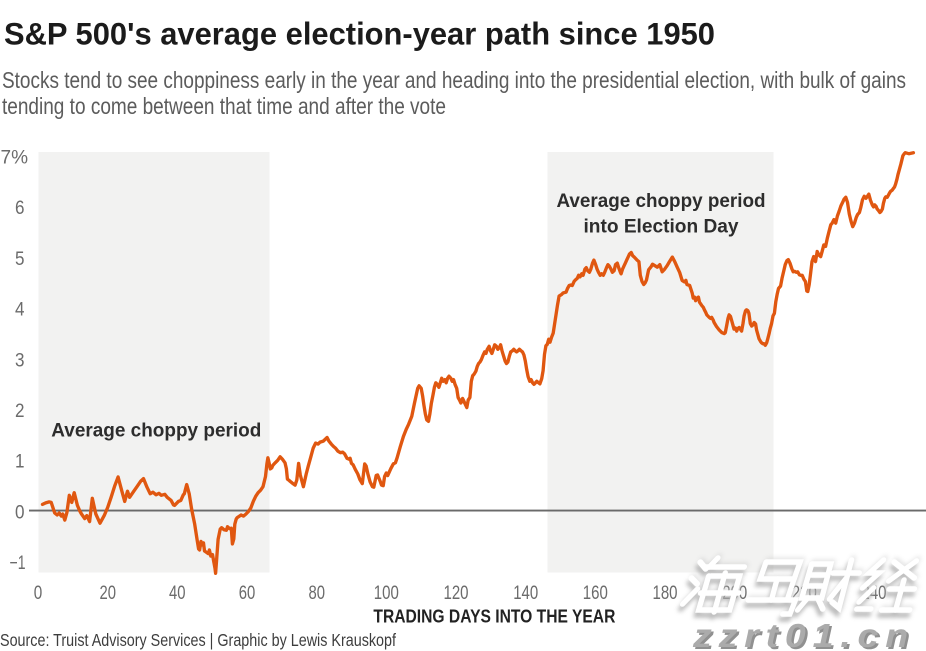  What do you see at coordinates (20, 462) in the screenshot?
I see `svg-text: 1` at bounding box center [20, 462].